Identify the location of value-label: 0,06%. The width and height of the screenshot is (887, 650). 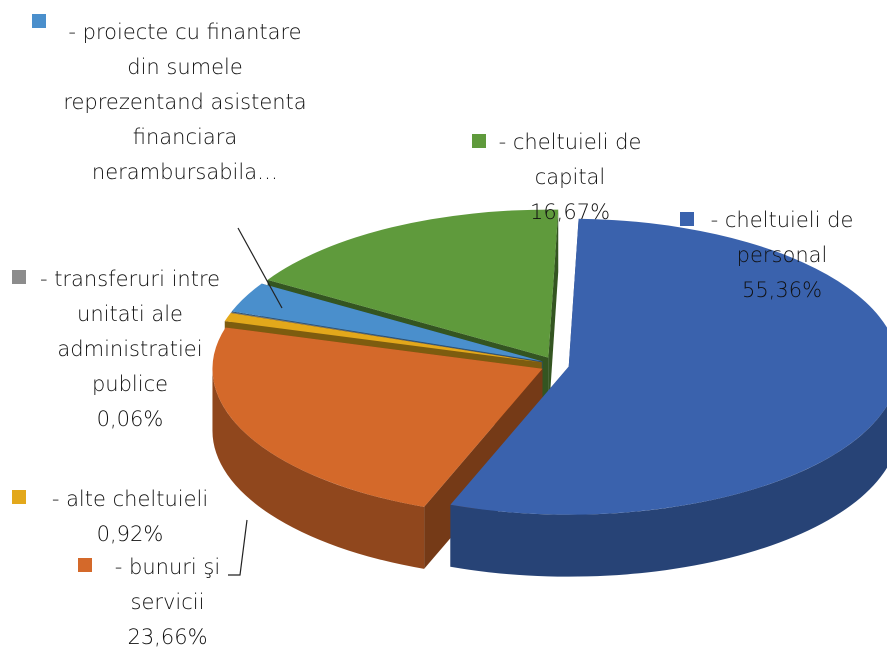
(130, 419).